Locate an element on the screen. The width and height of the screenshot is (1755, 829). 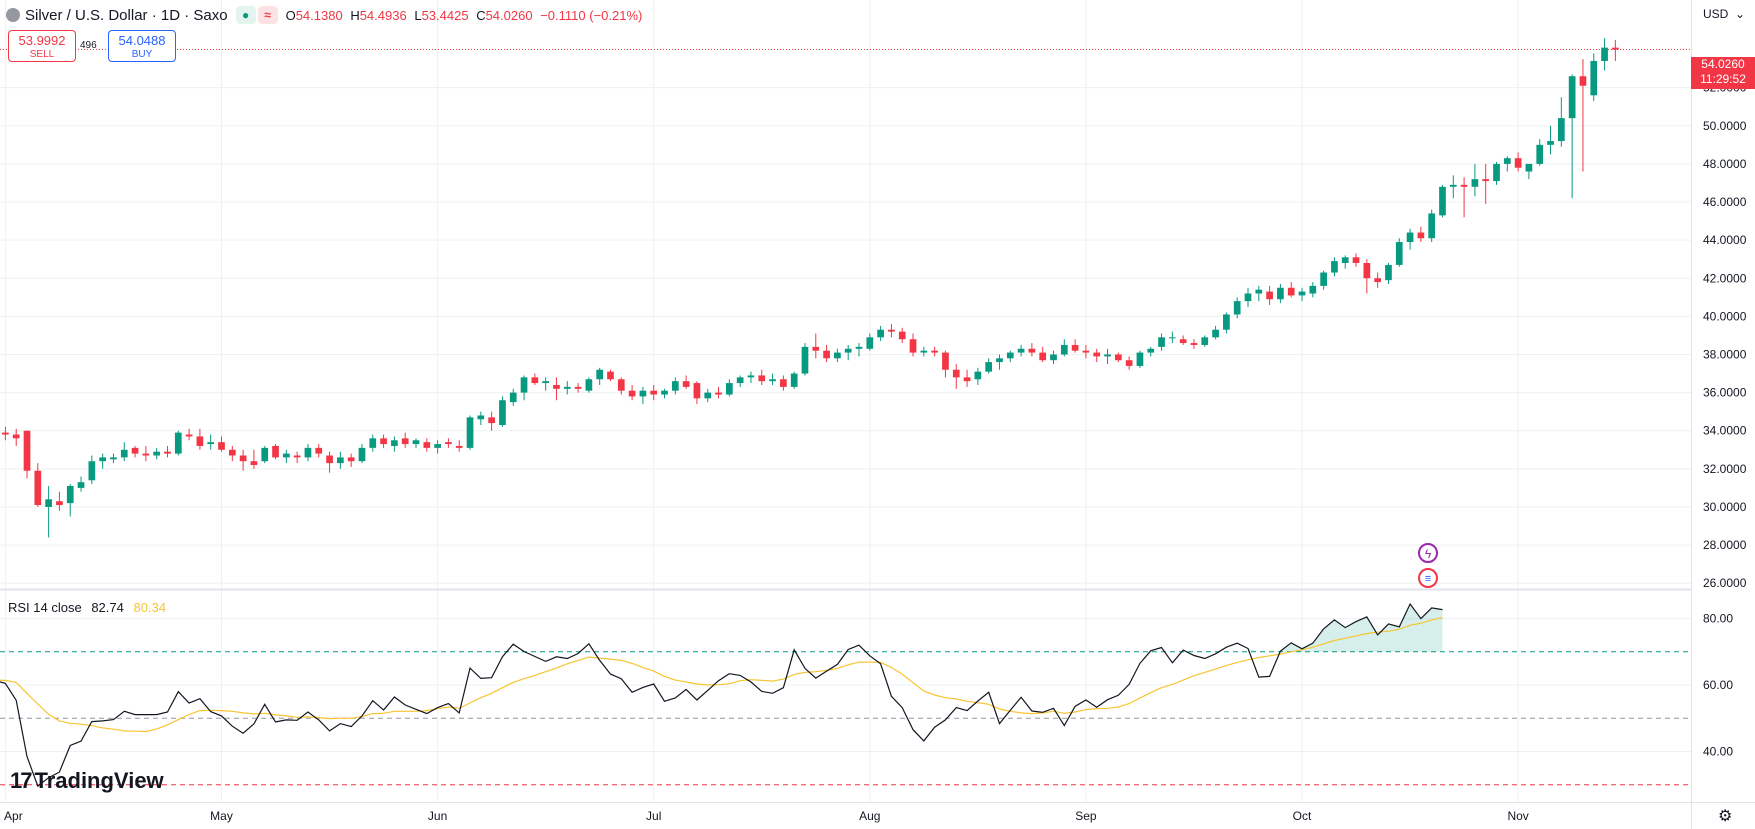
price-tick-0: 26.0000 is located at coordinates (1725, 583).